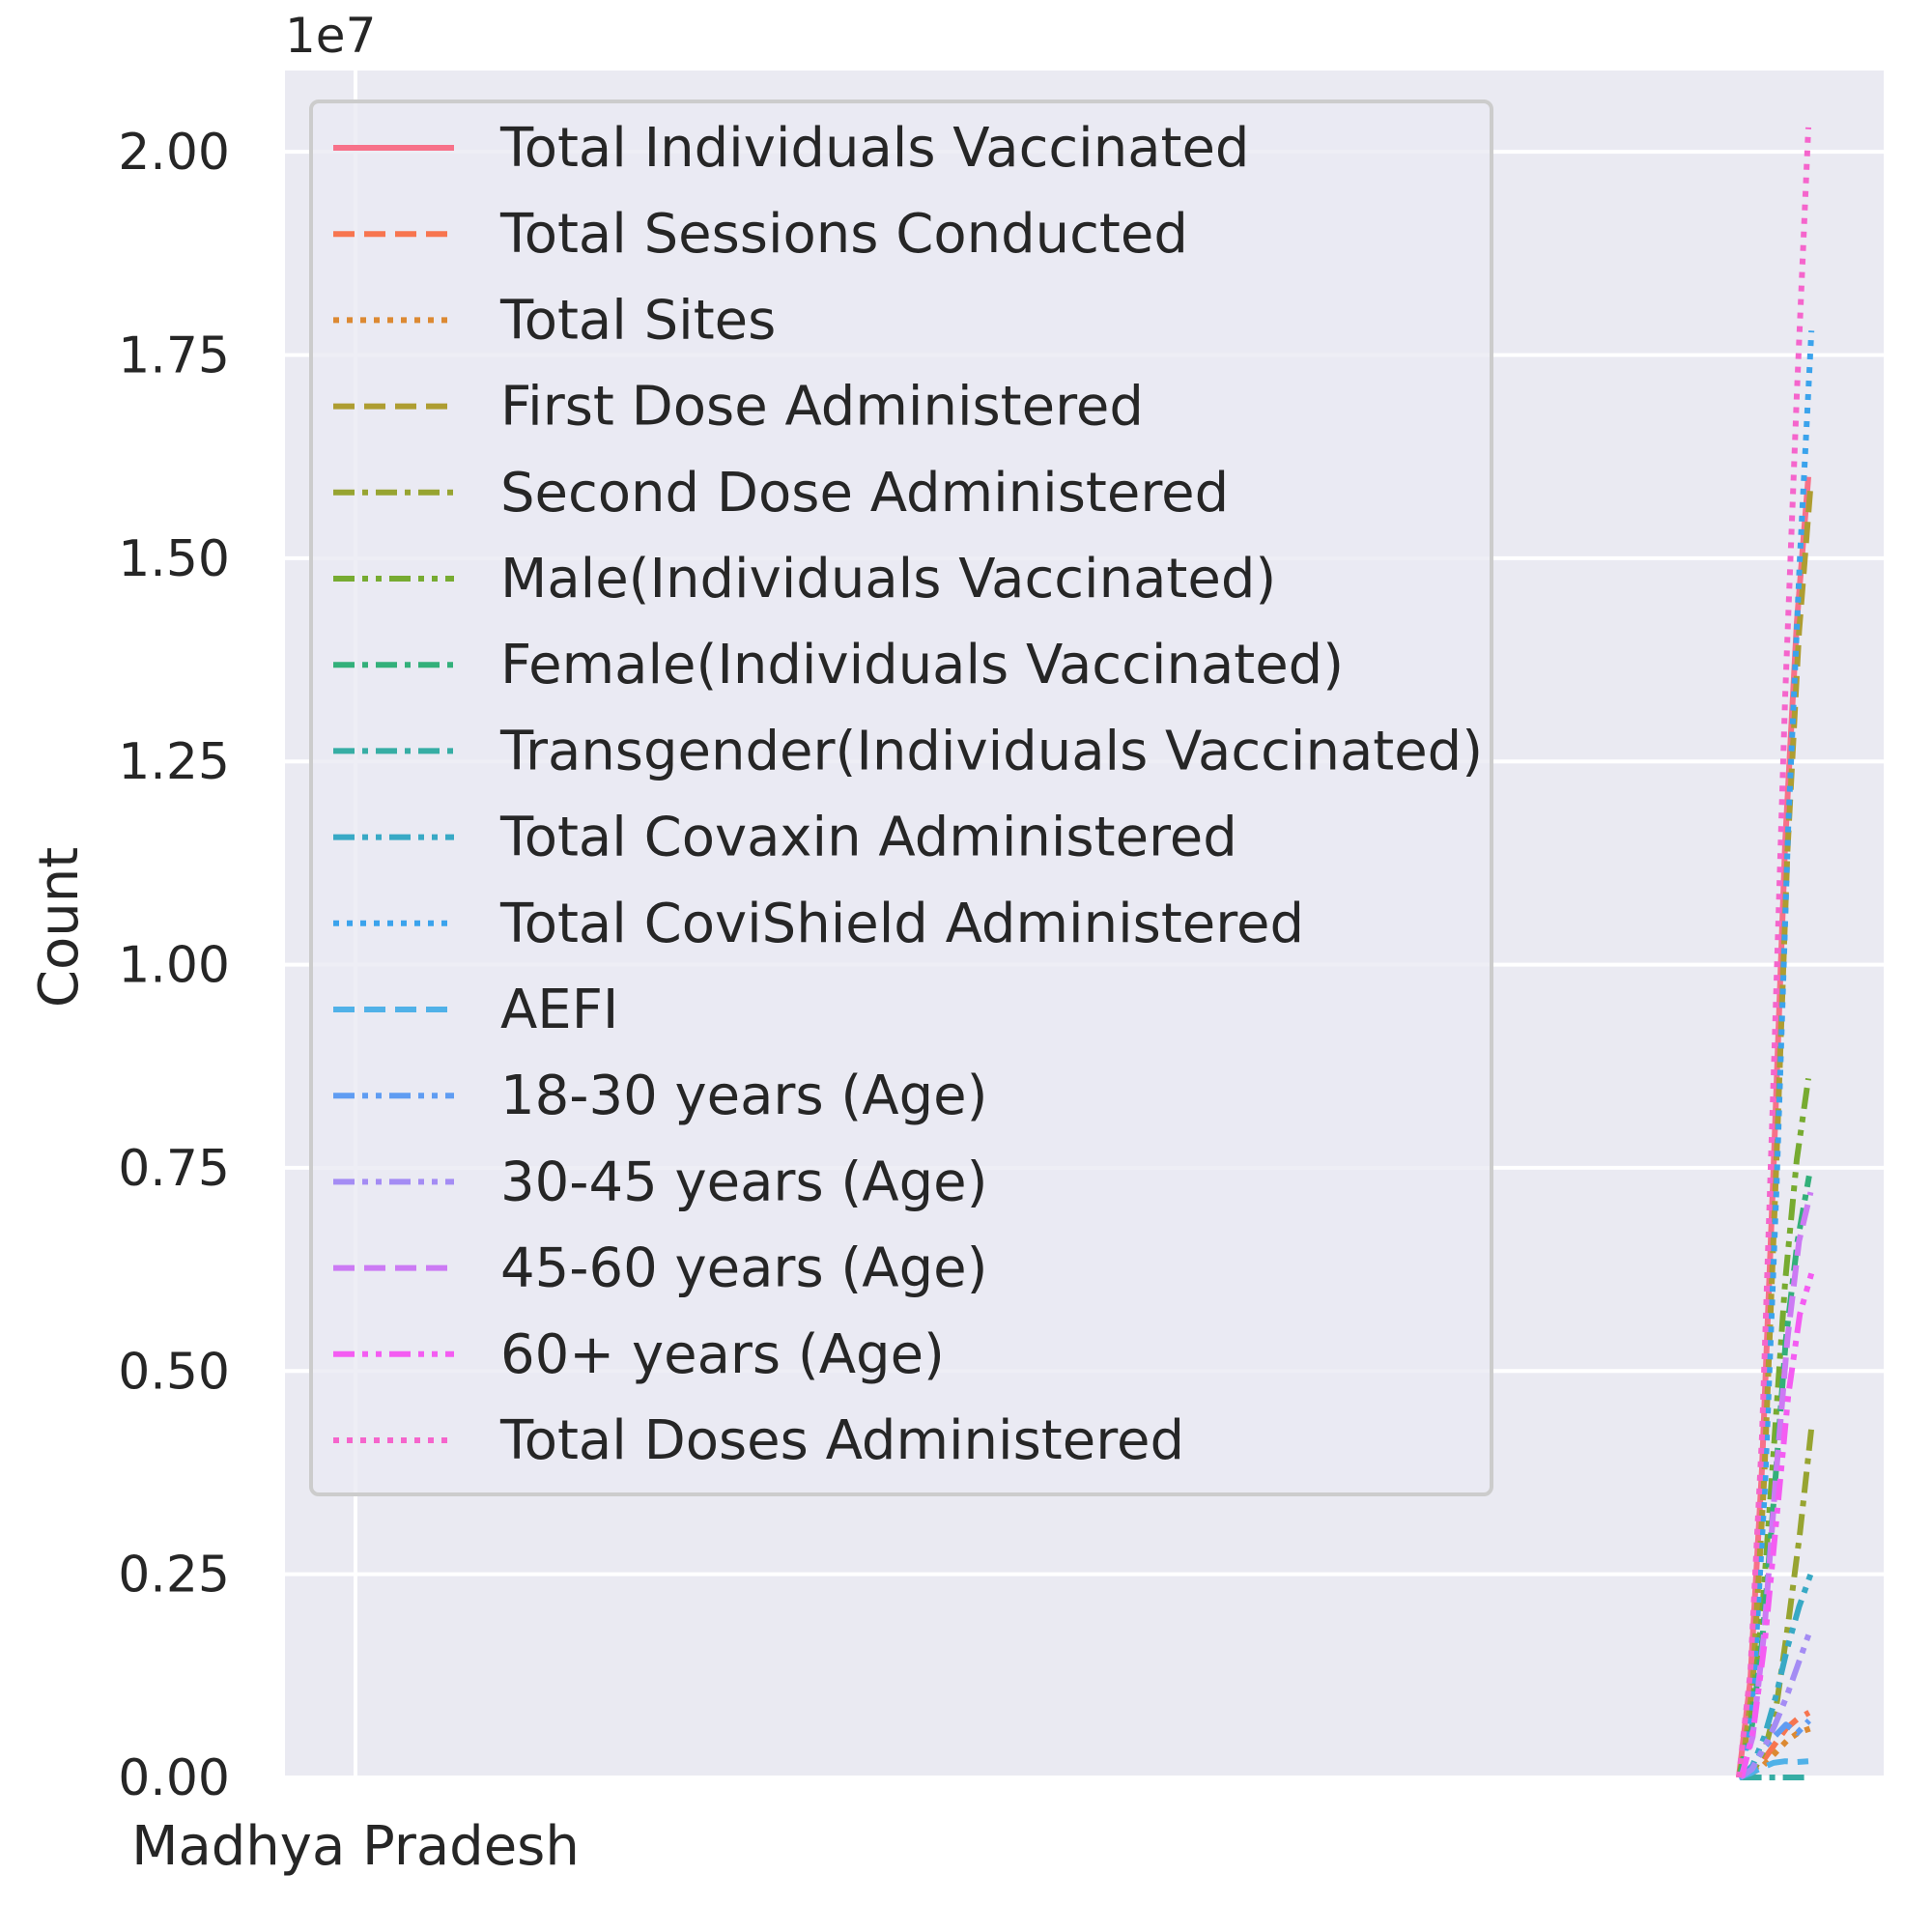  I want to click on legend-label: Total CoviShield Administered, so click(901, 924).